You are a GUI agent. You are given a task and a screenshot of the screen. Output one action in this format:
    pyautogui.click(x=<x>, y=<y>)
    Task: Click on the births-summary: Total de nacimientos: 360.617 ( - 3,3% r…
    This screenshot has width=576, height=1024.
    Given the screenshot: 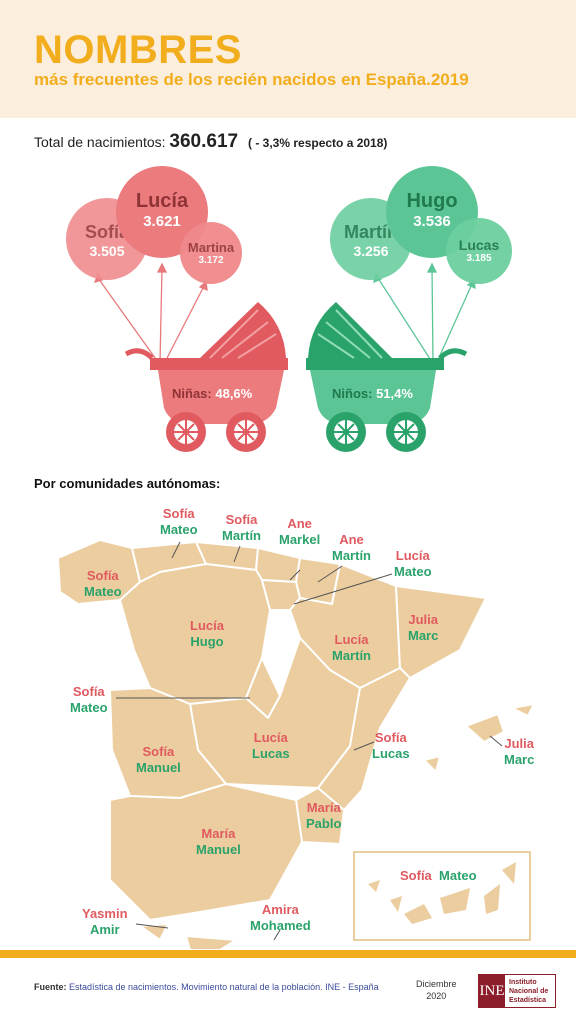 What is the action you would take?
    pyautogui.click(x=210, y=142)
    